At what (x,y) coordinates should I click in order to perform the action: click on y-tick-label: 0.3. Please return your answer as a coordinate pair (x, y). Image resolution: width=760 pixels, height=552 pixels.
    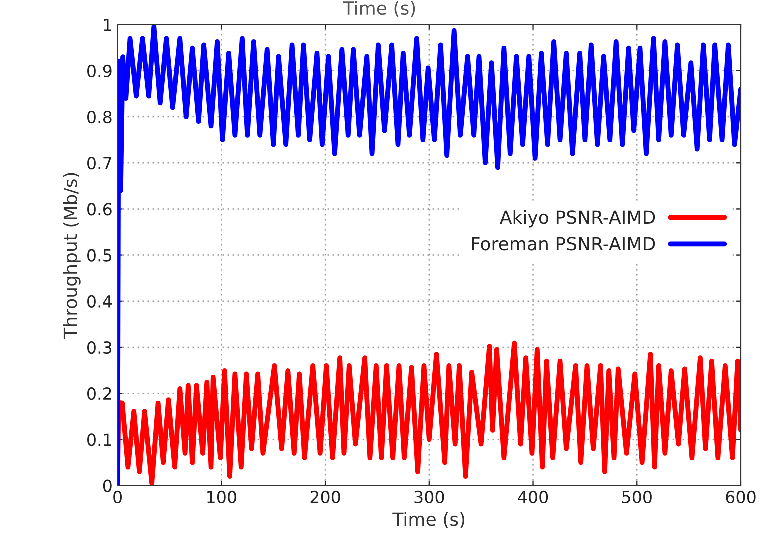
    Looking at the image, I should click on (100, 347).